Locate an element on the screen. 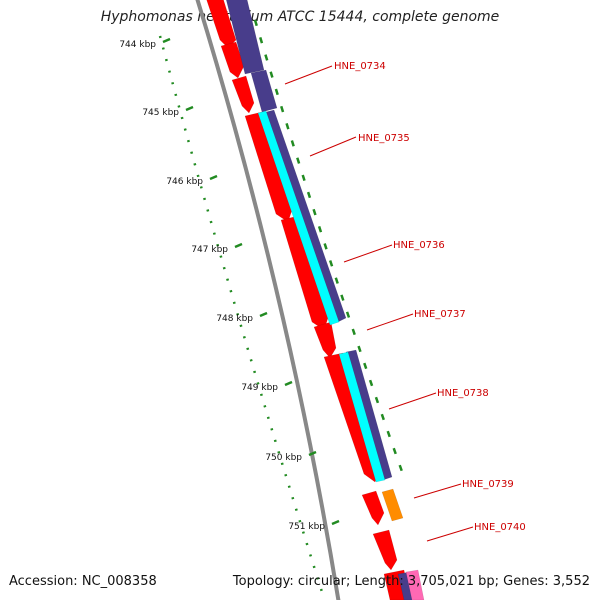 The height and width of the screenshot is (600, 600). tick-label: 749 kbp is located at coordinates (259, 388).